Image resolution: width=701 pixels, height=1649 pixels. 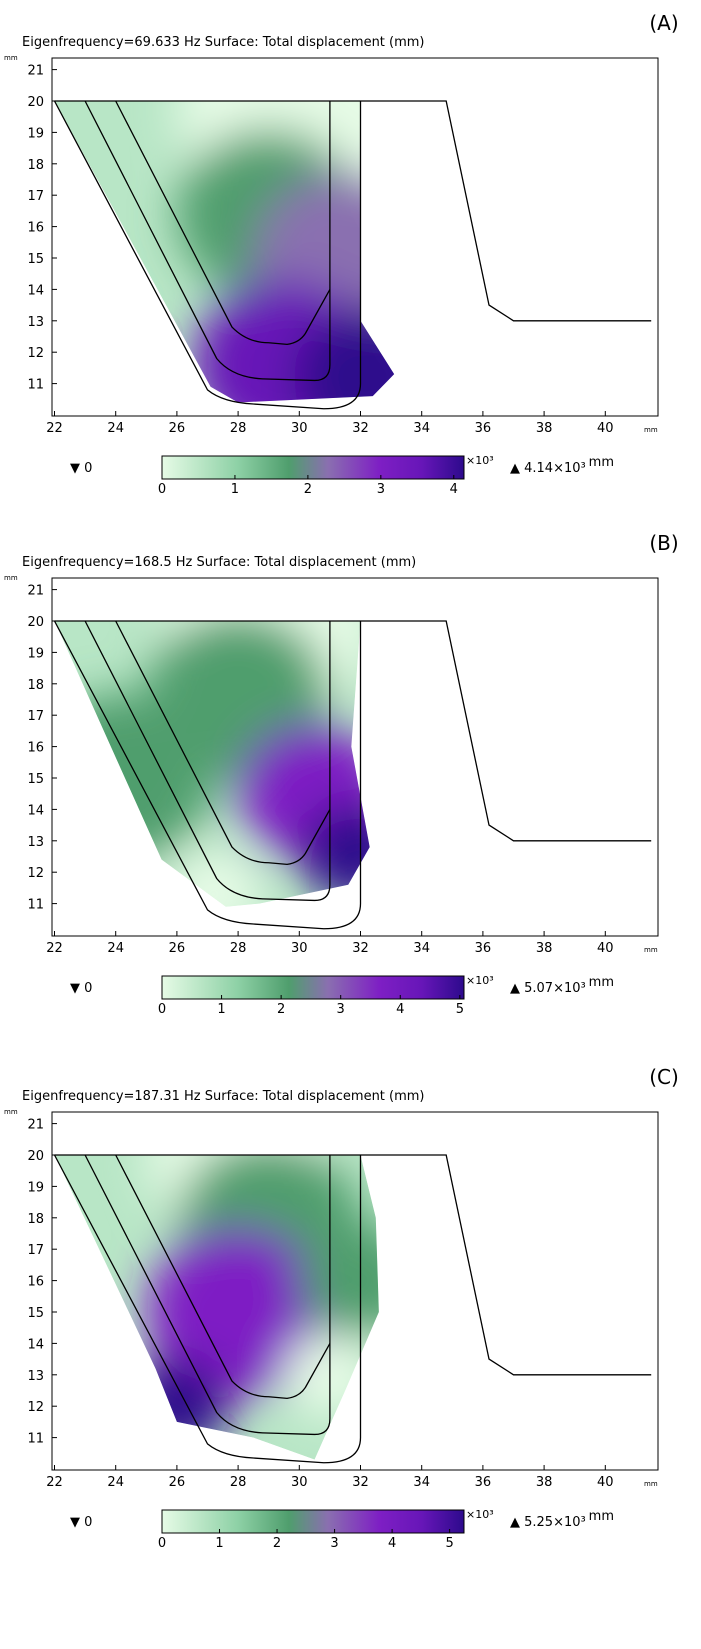 What do you see at coordinates (480, 460) in the screenshot?
I see `colorbar-exponent: ×10³` at bounding box center [480, 460].